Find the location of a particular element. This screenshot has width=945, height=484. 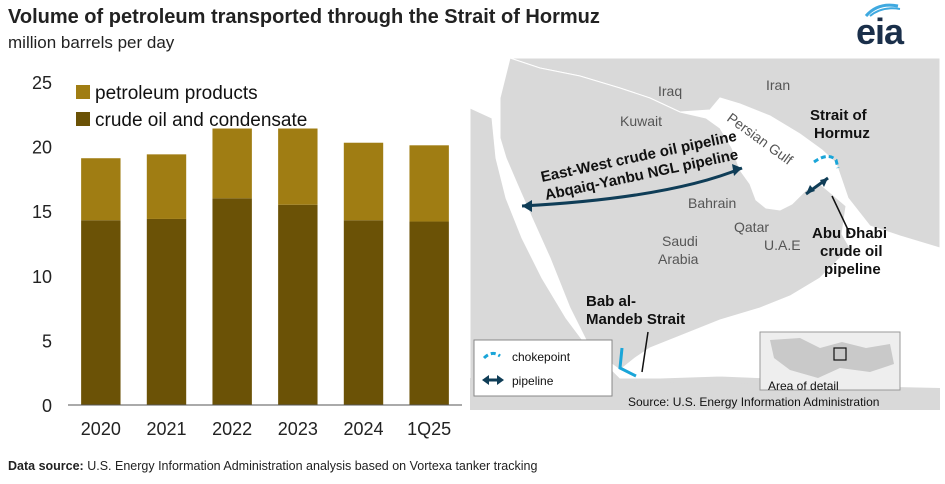

chart-subtitle: million barrels per day is located at coordinates (91, 42).